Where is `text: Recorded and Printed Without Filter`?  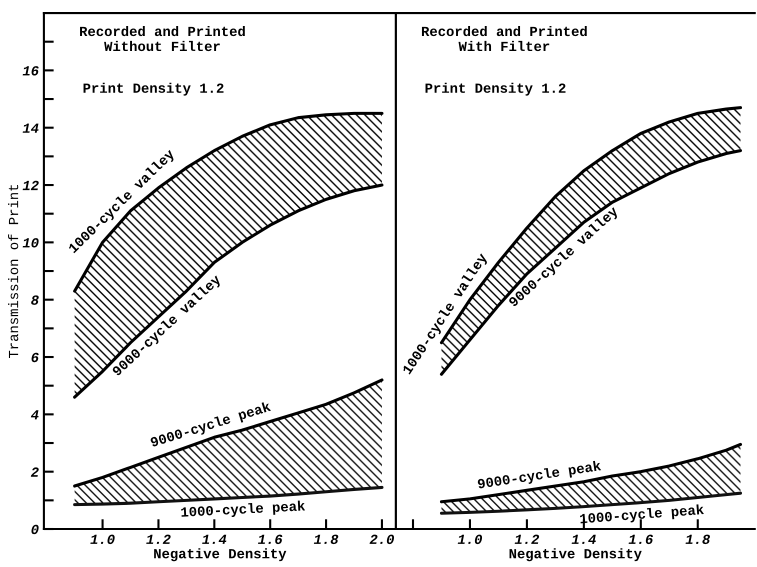 text: Recorded and Printed Without Filter is located at coordinates (162, 39).